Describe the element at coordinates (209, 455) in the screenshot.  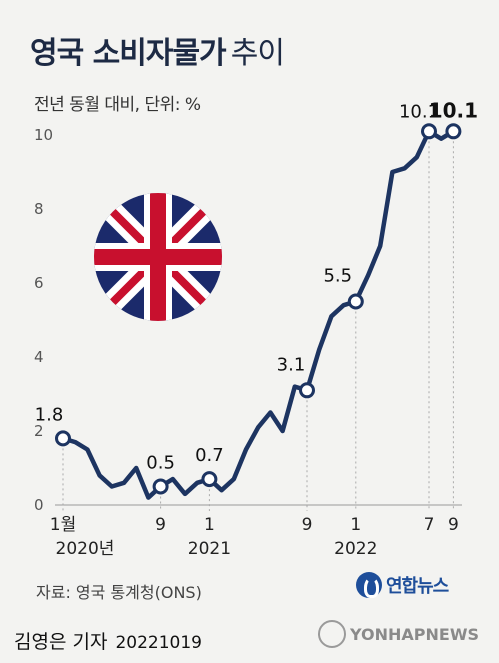
I see `data-label: 0.7` at that location.